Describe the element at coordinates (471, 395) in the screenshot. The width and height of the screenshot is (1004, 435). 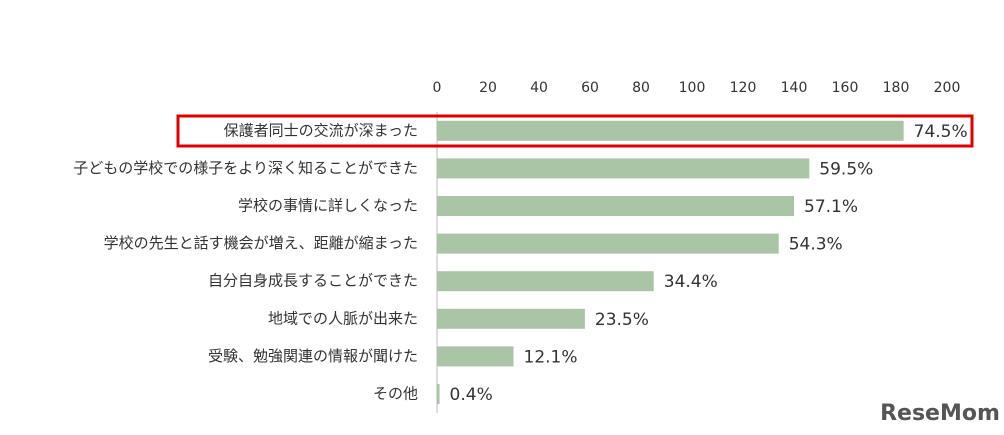
I see `value-label: 0.4%` at that location.